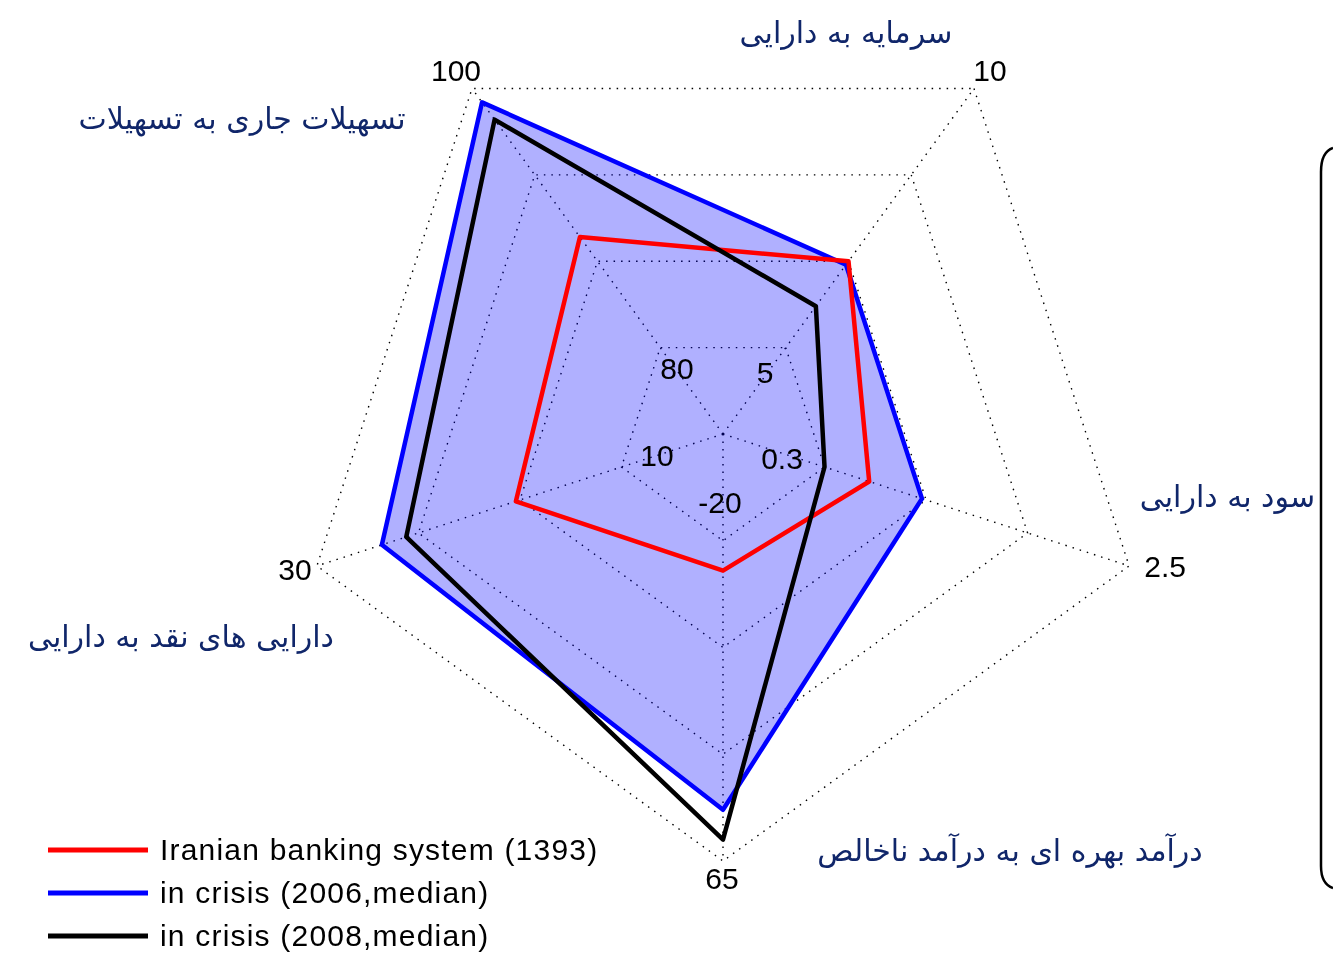 The width and height of the screenshot is (1333, 959). I want to click on text: 100, so click(456, 71).